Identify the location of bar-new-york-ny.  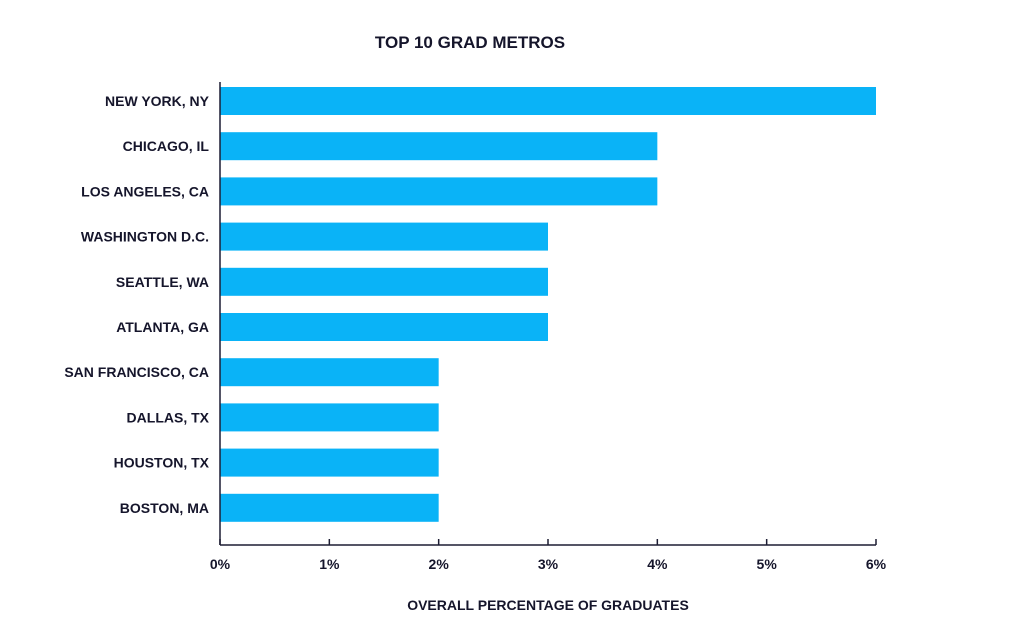
(548, 101).